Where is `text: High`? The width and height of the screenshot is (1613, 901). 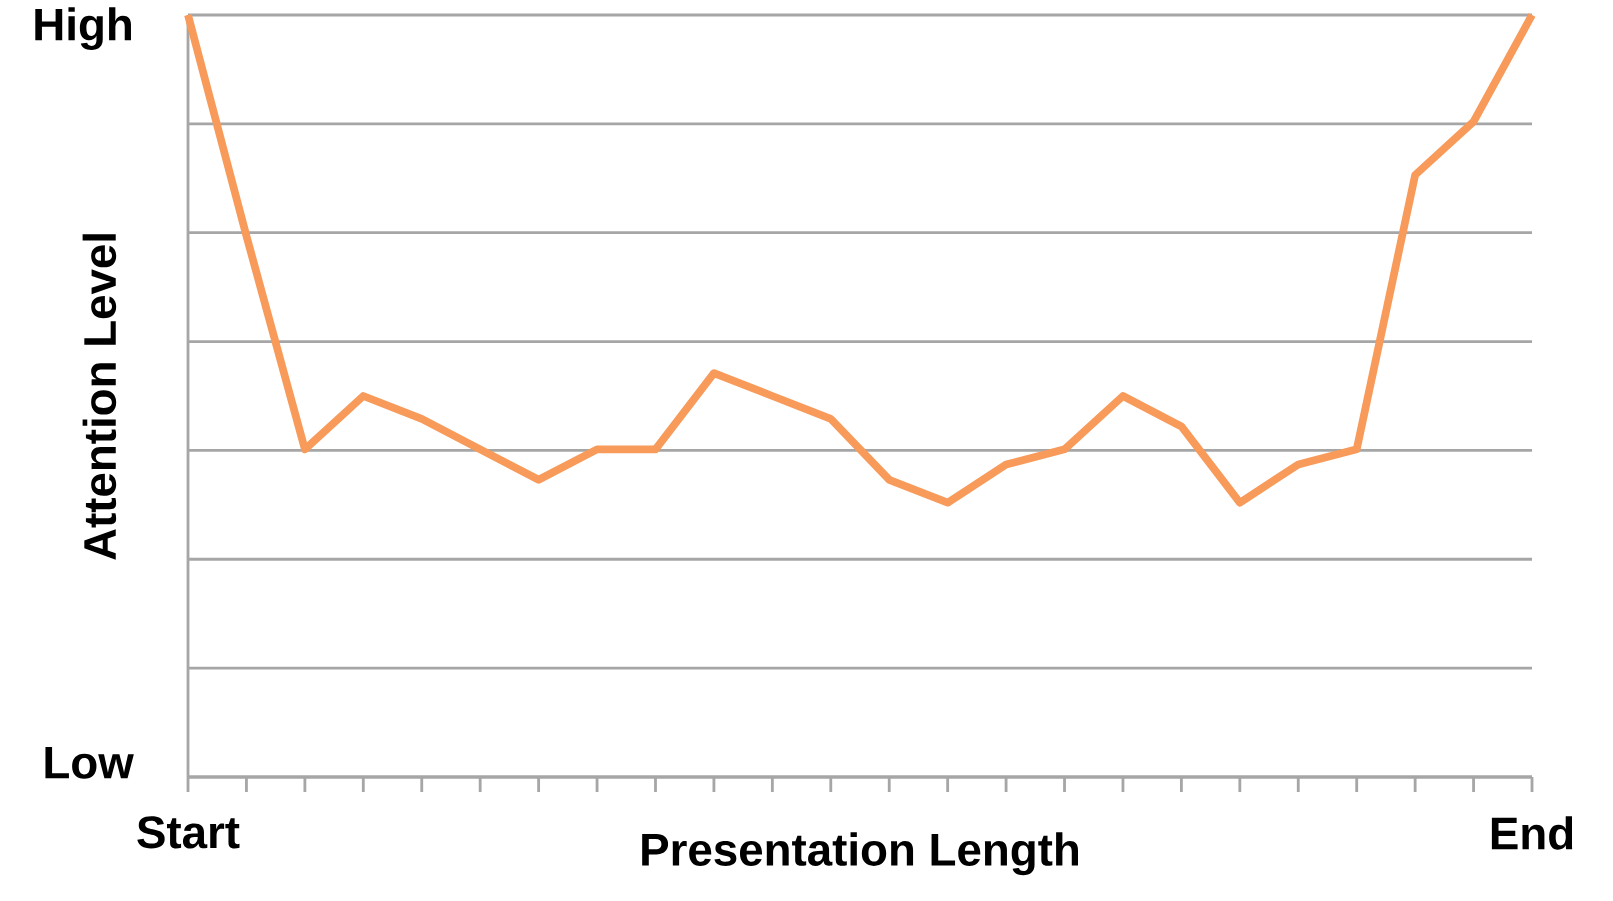 text: High is located at coordinates (83, 29).